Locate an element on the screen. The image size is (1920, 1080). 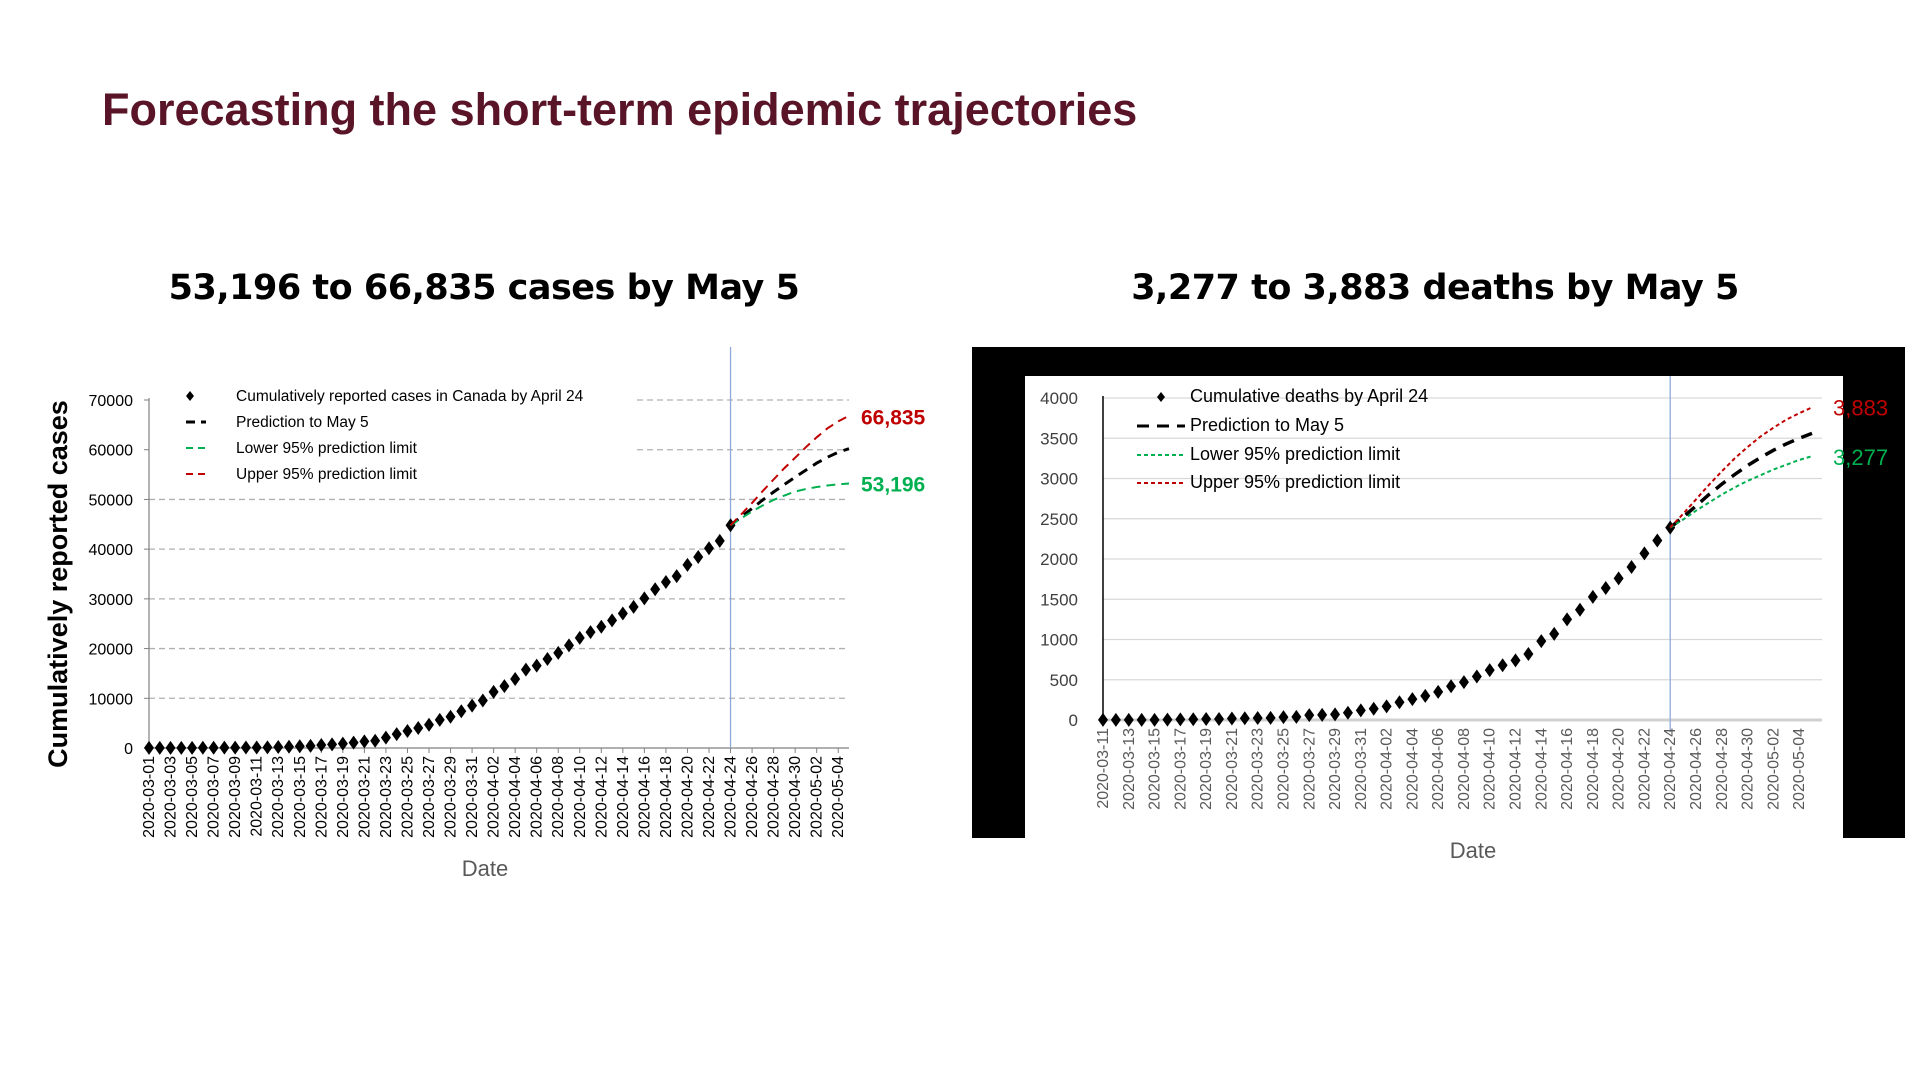
x-tick-label: 2020-04-08 is located at coordinates (558, 797).